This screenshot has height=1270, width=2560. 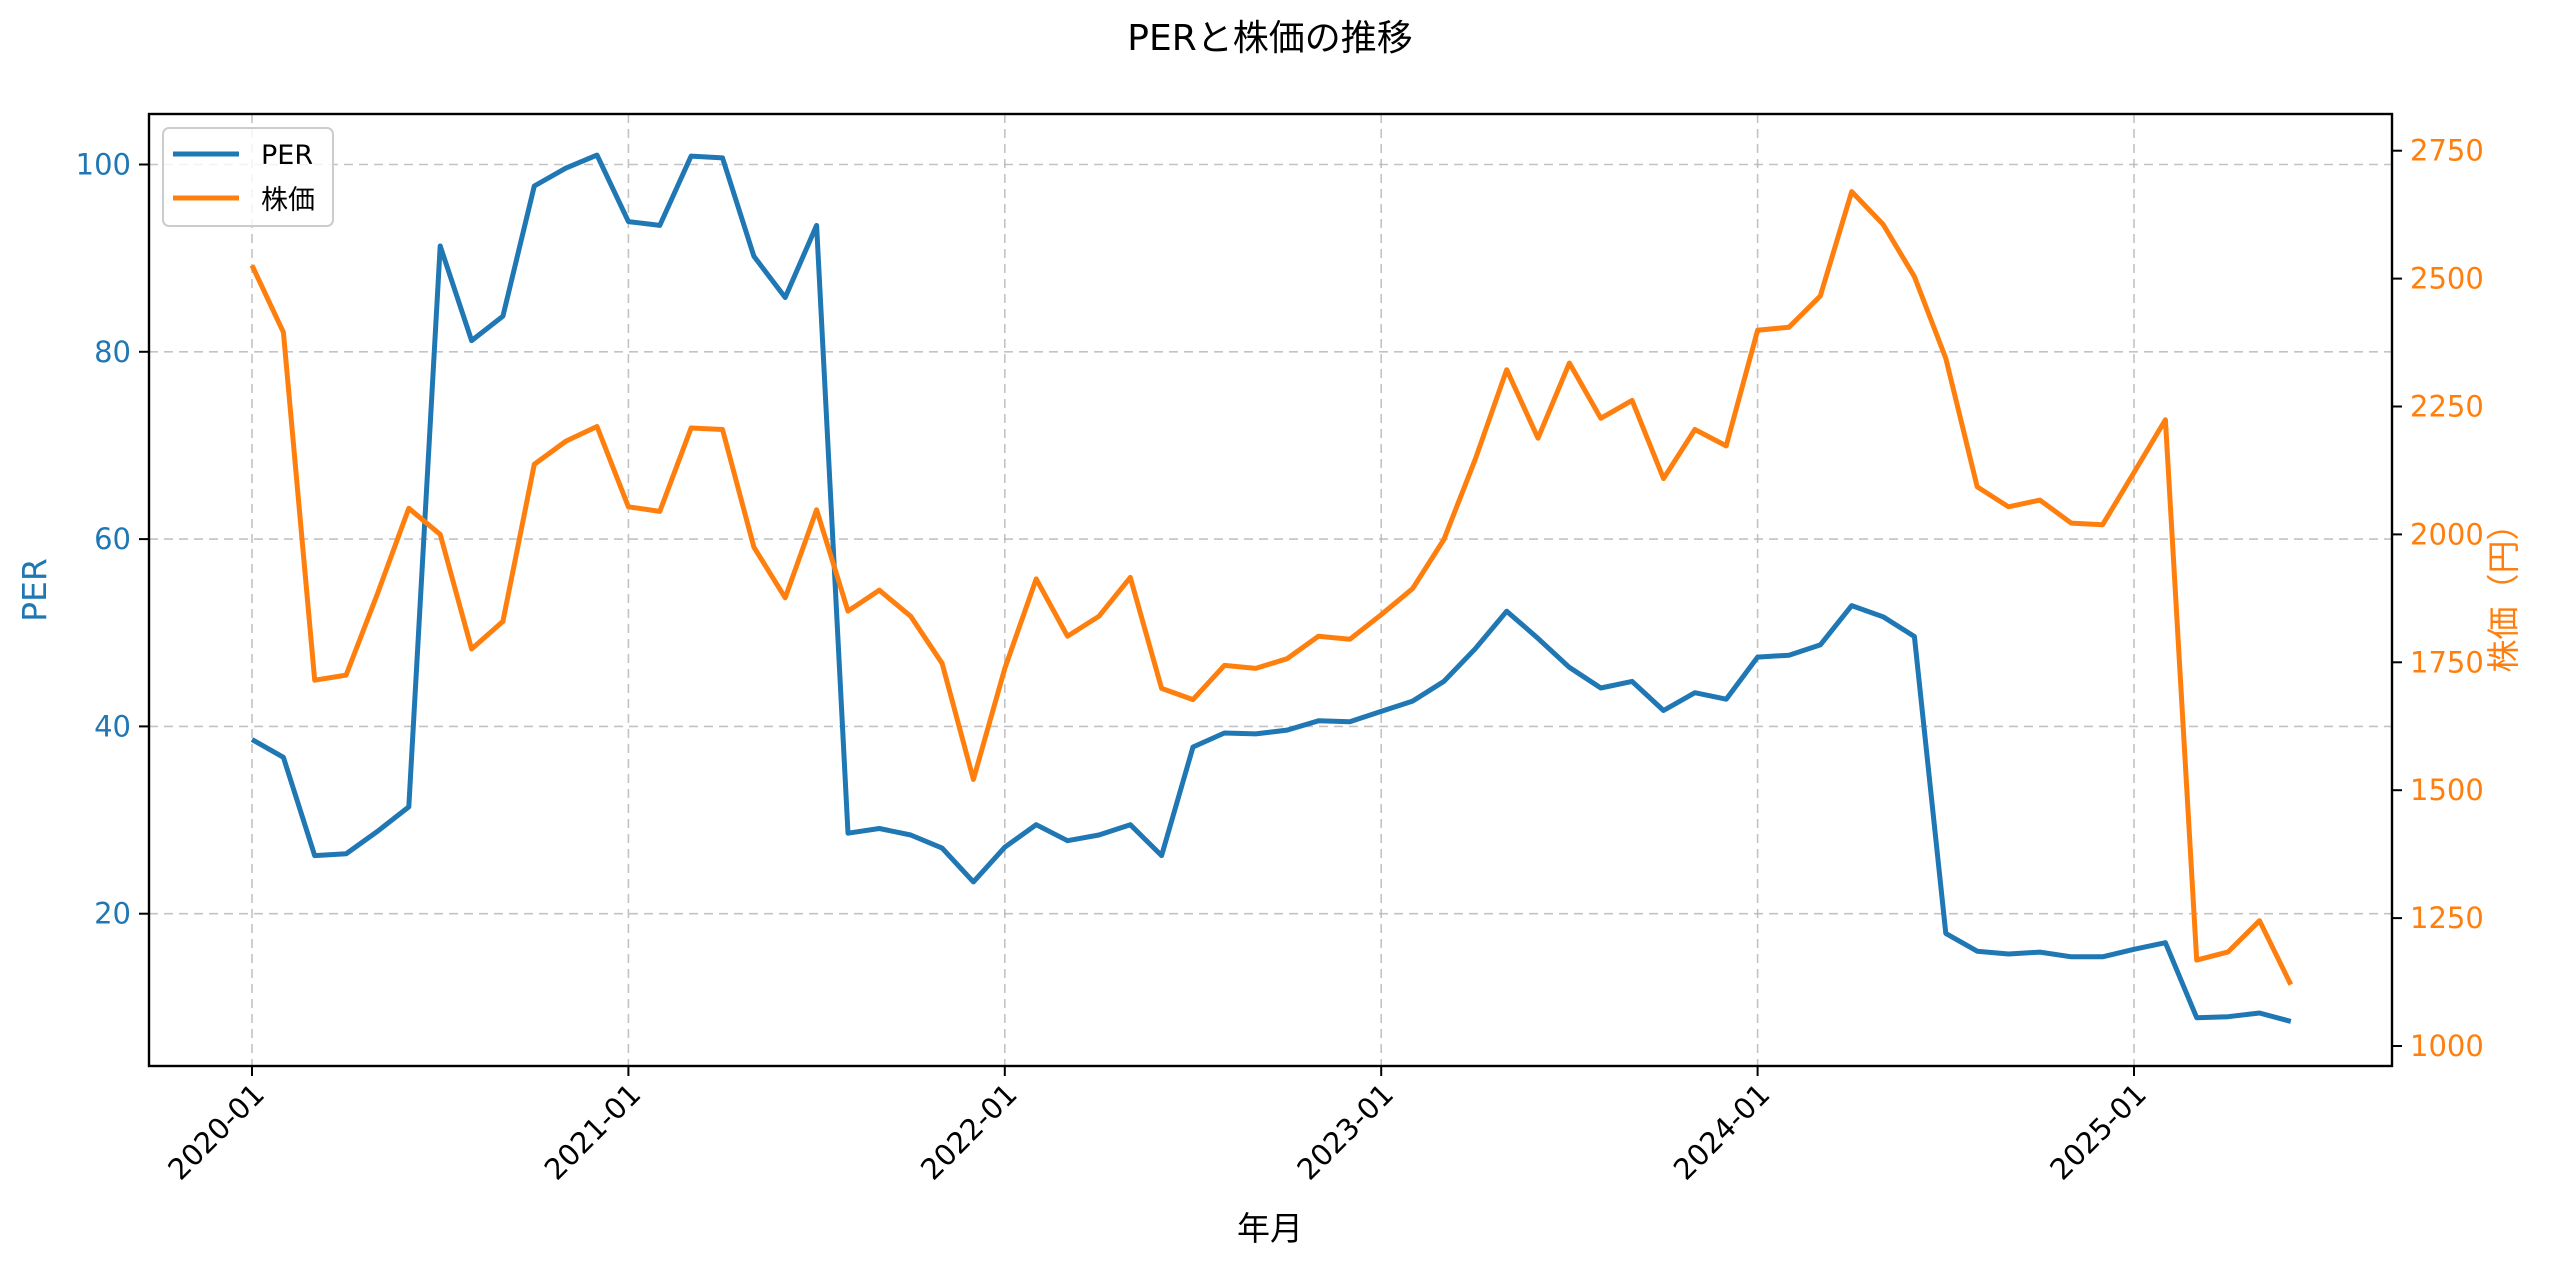 I want to click on left-axis-label: PER, so click(x=34, y=590).